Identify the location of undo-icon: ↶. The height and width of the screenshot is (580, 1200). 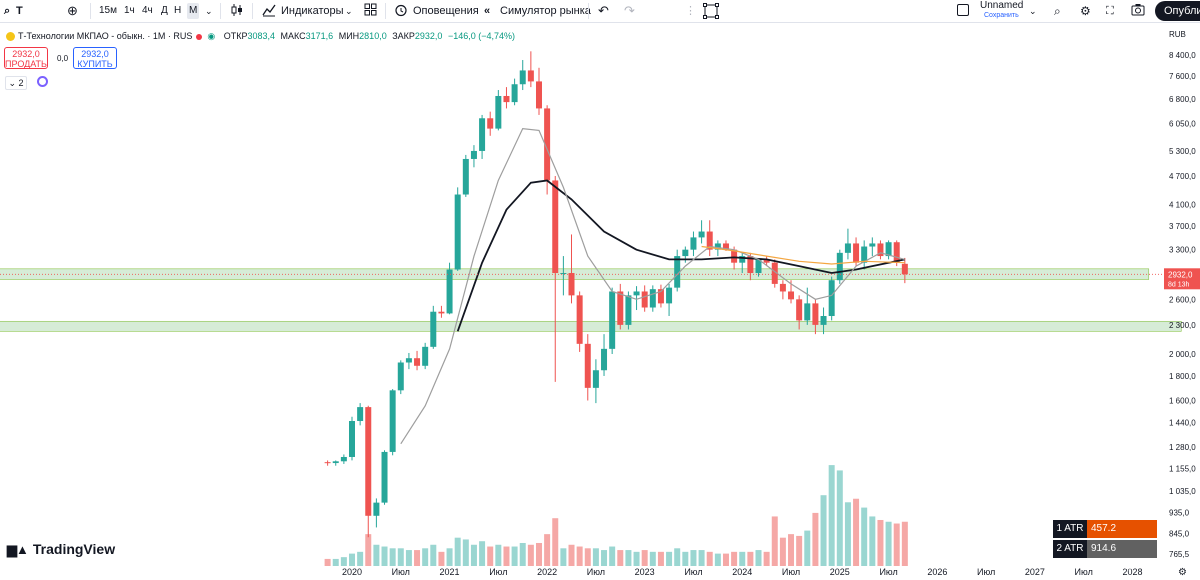
(603, 10).